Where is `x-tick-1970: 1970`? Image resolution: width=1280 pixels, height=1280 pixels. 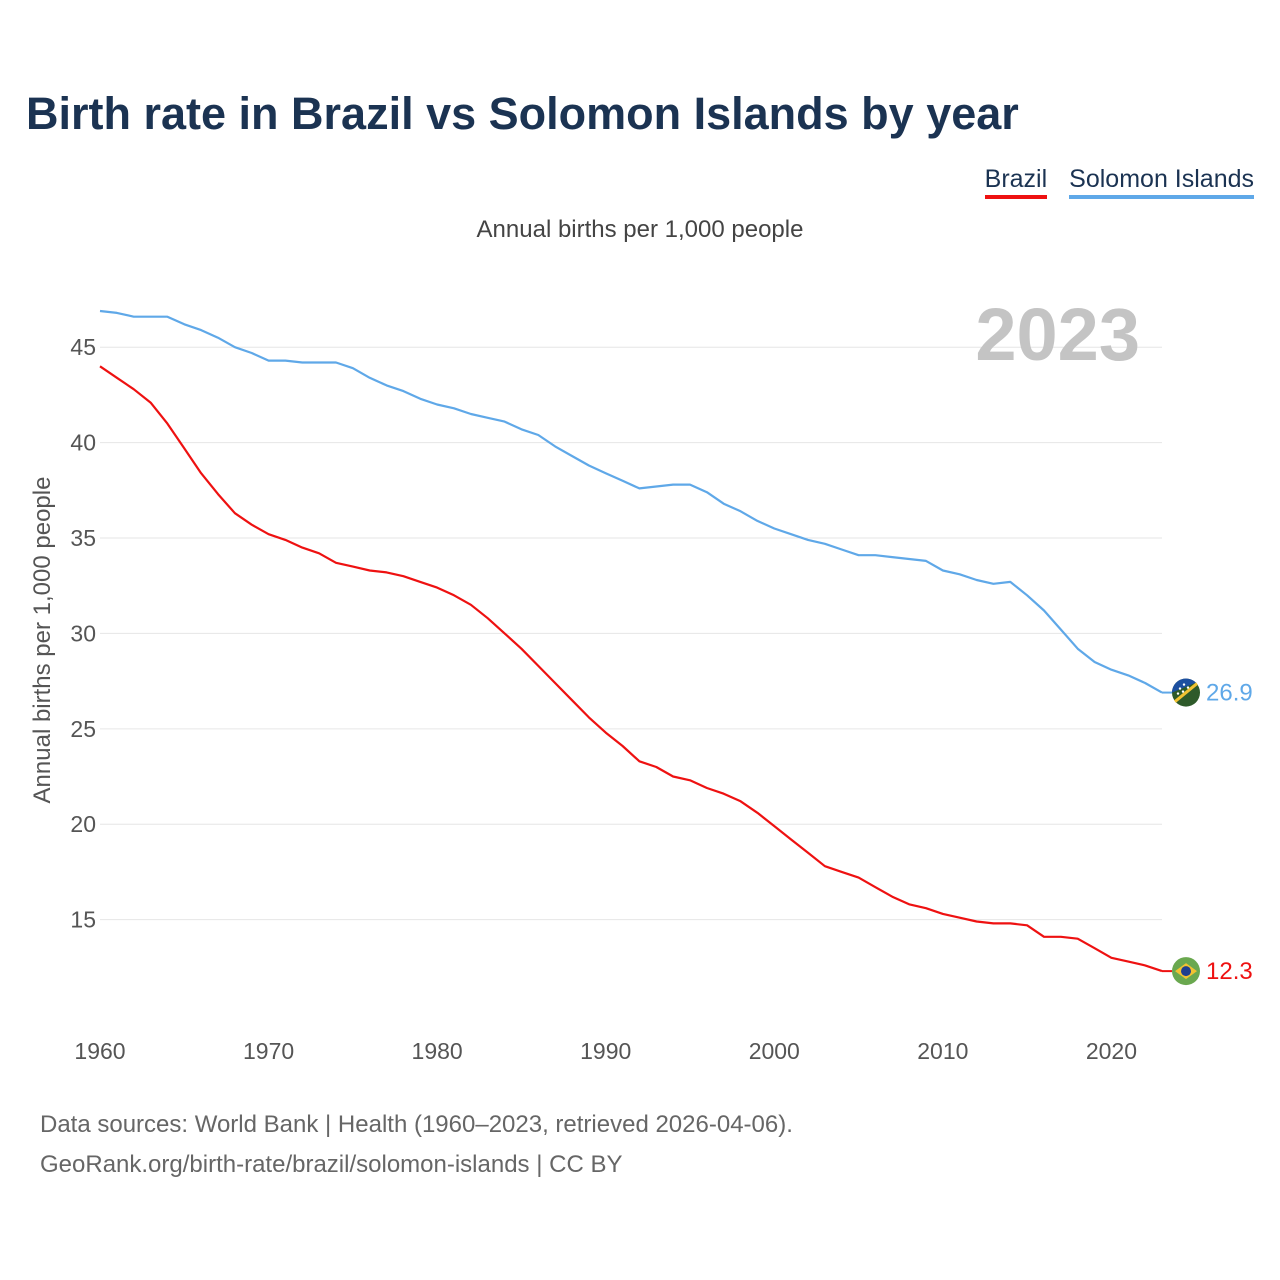
x-tick-1970: 1970 is located at coordinates (268, 1051).